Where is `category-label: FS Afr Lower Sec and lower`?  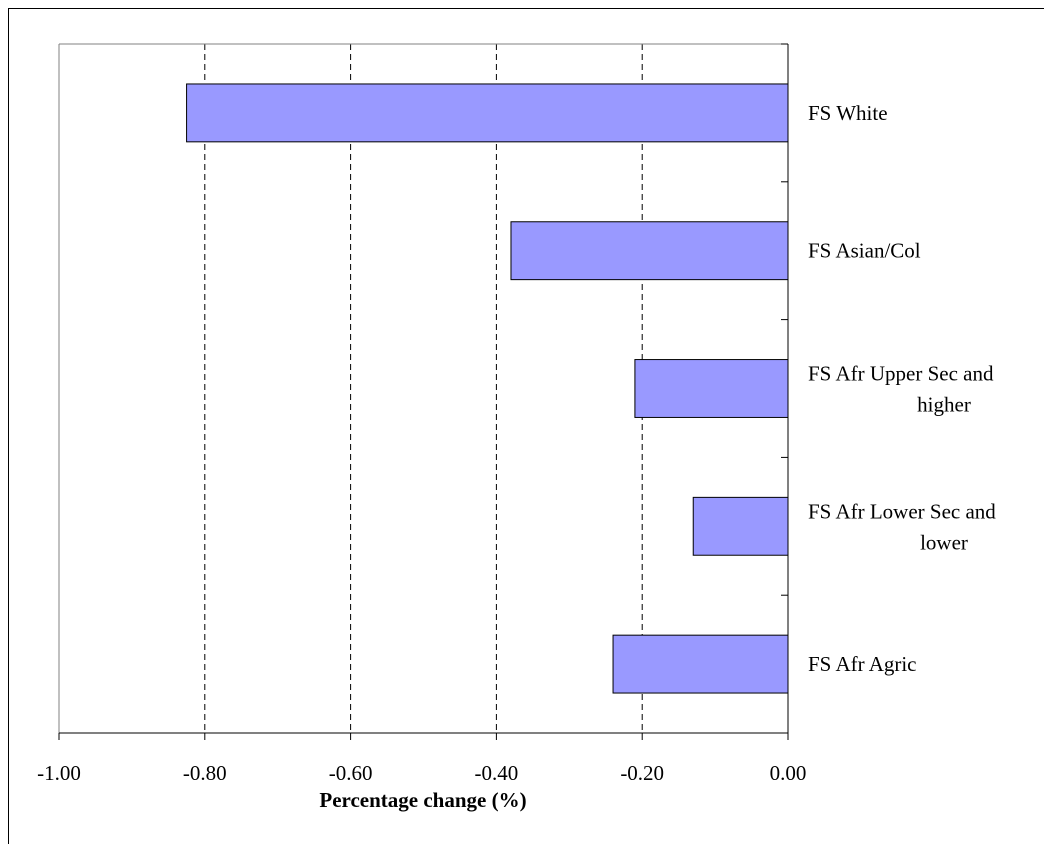
category-label: FS Afr Lower Sec and lower is located at coordinates (902, 526).